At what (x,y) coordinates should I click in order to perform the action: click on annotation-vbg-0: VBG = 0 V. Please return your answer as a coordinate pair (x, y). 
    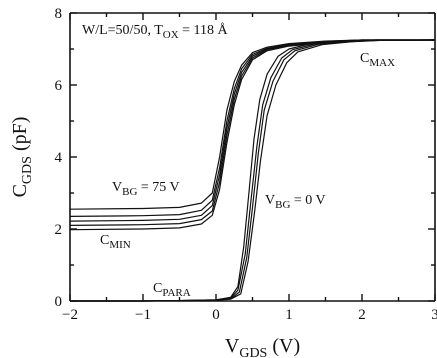
    Looking at the image, I should click on (295, 202).